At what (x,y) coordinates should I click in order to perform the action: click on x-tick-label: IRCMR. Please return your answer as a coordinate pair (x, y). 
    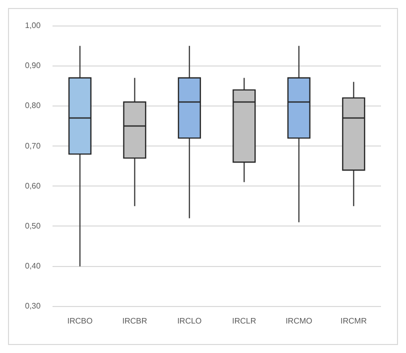
    Looking at the image, I should click on (353, 321).